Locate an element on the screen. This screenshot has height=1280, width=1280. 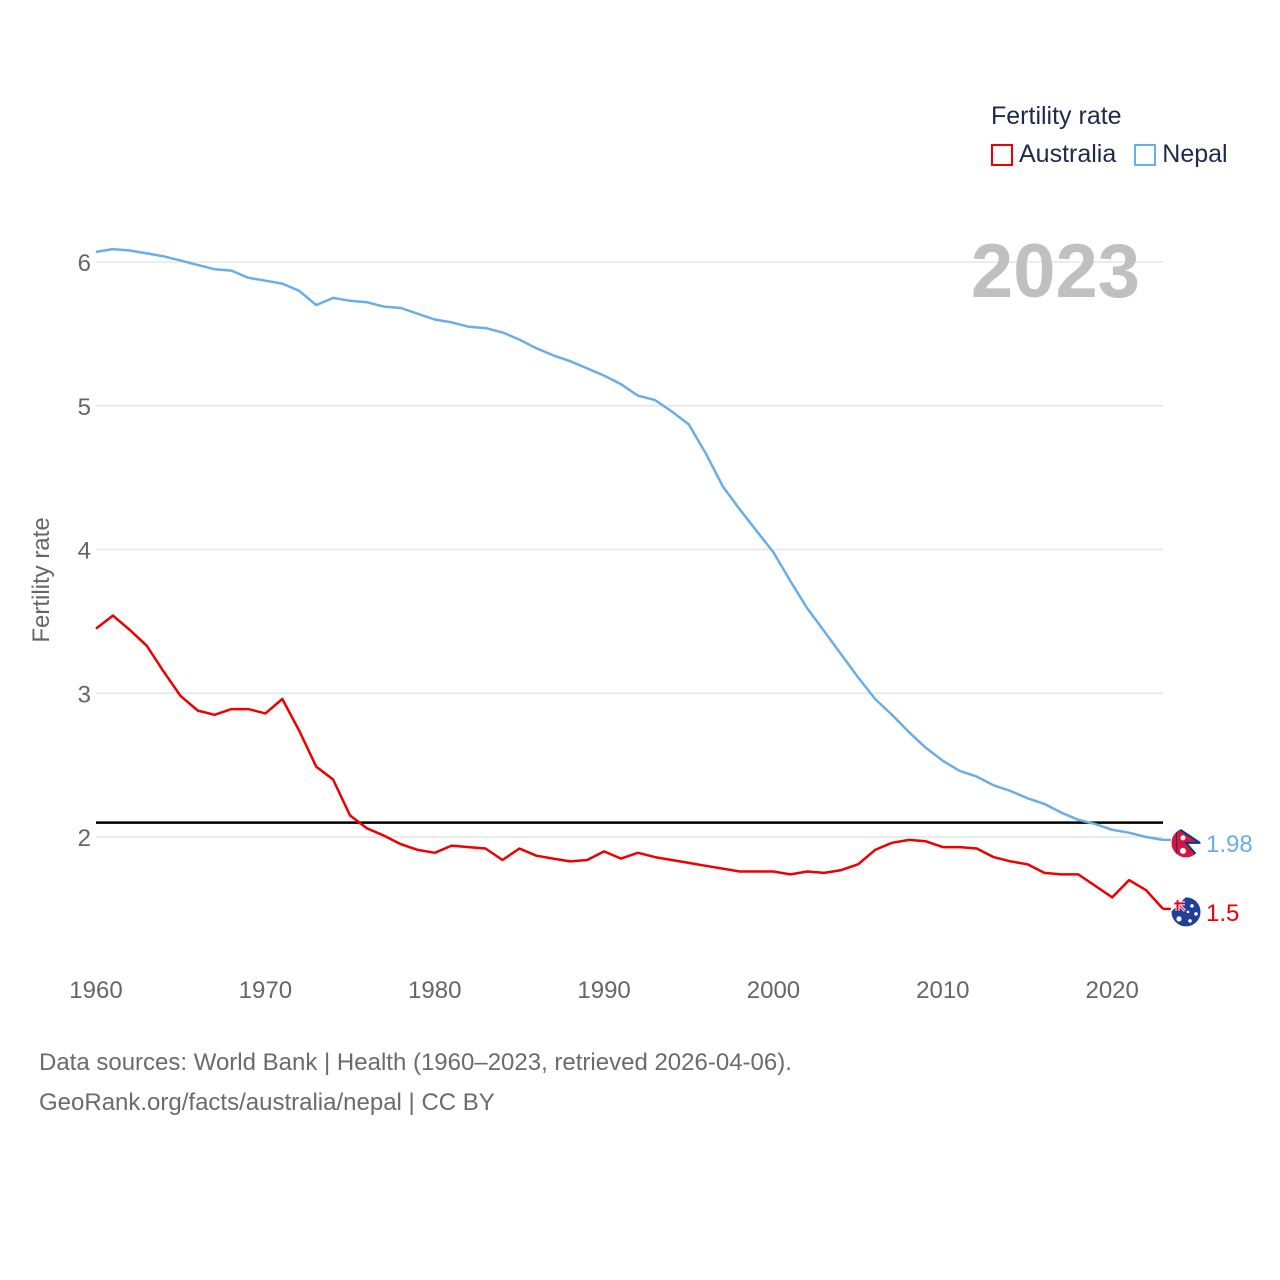
flag-outline-australia is located at coordinates (1186, 912).